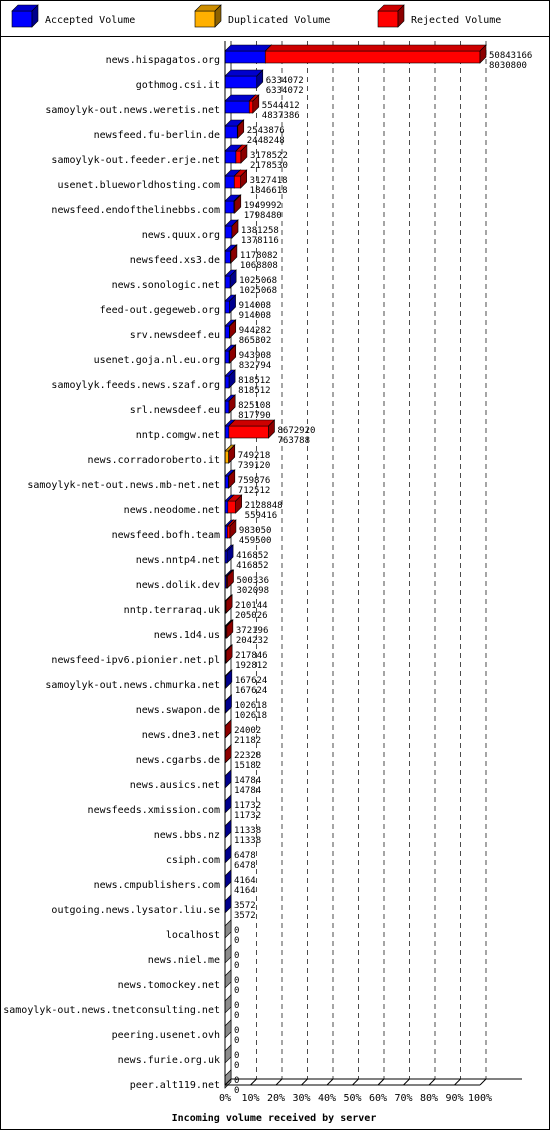 This screenshot has height=1130, width=550. What do you see at coordinates (251, 606) in the screenshot?
I see `value-label-total: 210144` at bounding box center [251, 606].